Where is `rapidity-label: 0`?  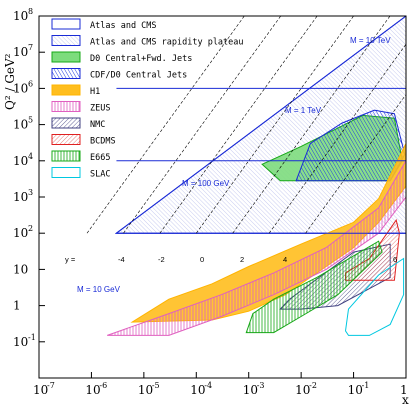 rapidity-label: 0 is located at coordinates (202, 259).